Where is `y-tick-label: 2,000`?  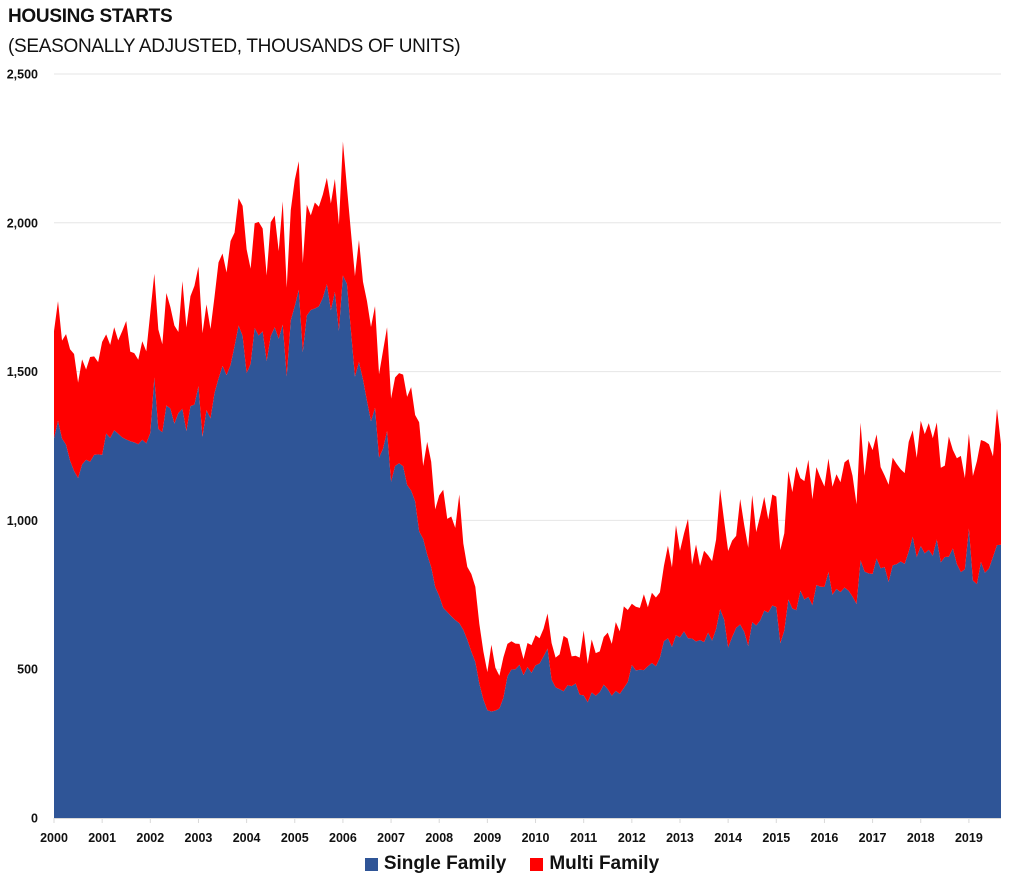
y-tick-label: 2,000 is located at coordinates (22, 223).